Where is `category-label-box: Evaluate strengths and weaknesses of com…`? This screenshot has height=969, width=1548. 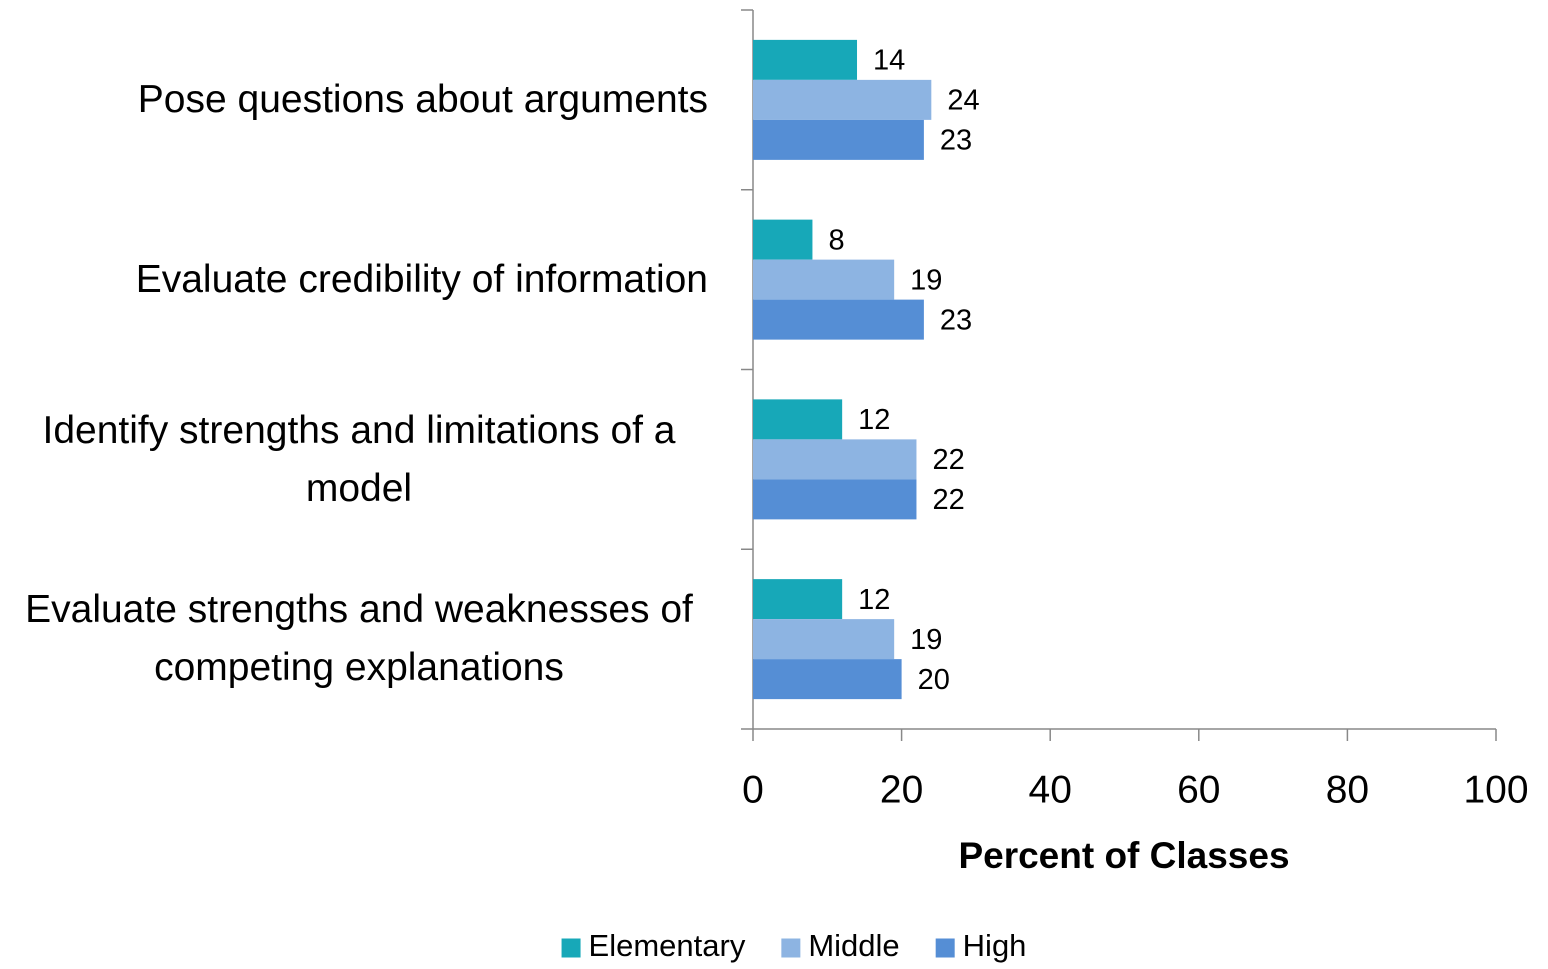 category-label-box: Evaluate strengths and weaknesses of com… is located at coordinates (359, 639).